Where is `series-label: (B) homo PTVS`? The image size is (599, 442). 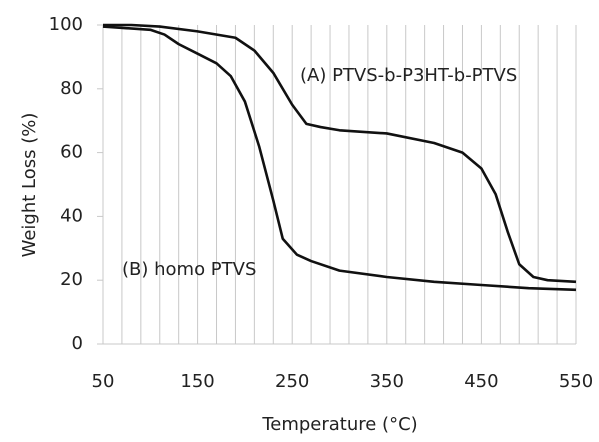
series-label: (B) homo PTVS is located at coordinates (189, 269).